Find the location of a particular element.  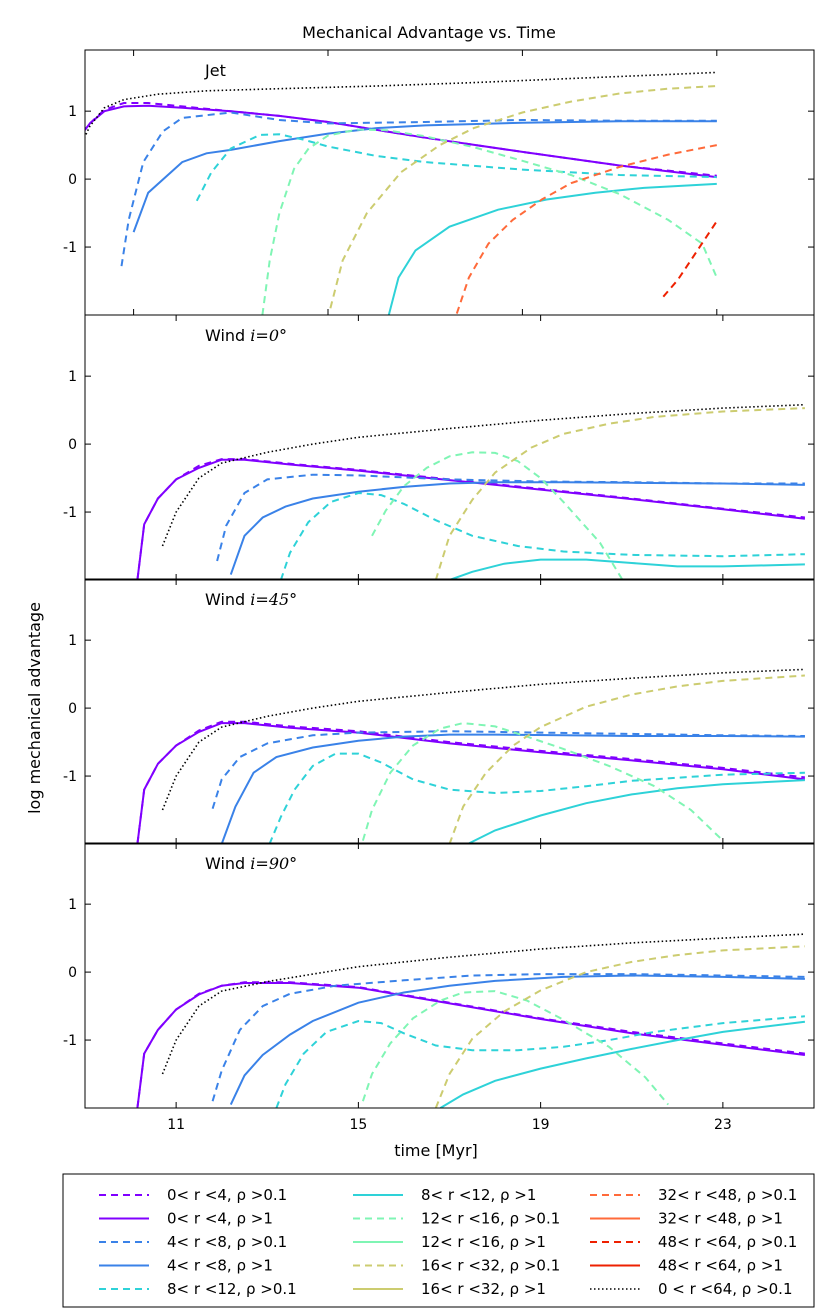

legend-label: 48< r <64, ρ >0.1 is located at coordinates (727, 1242).